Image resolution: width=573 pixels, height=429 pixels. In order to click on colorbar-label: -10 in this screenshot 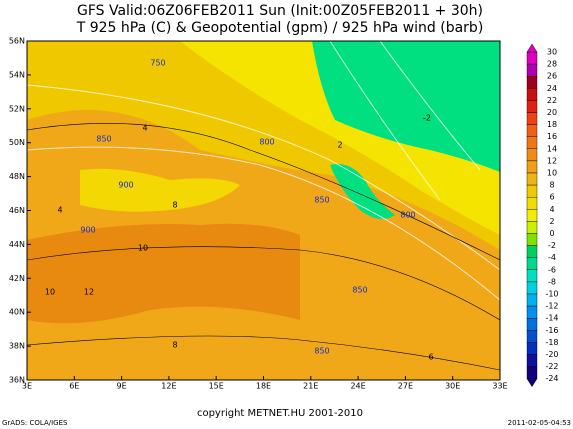, I will do `click(551, 294)`.